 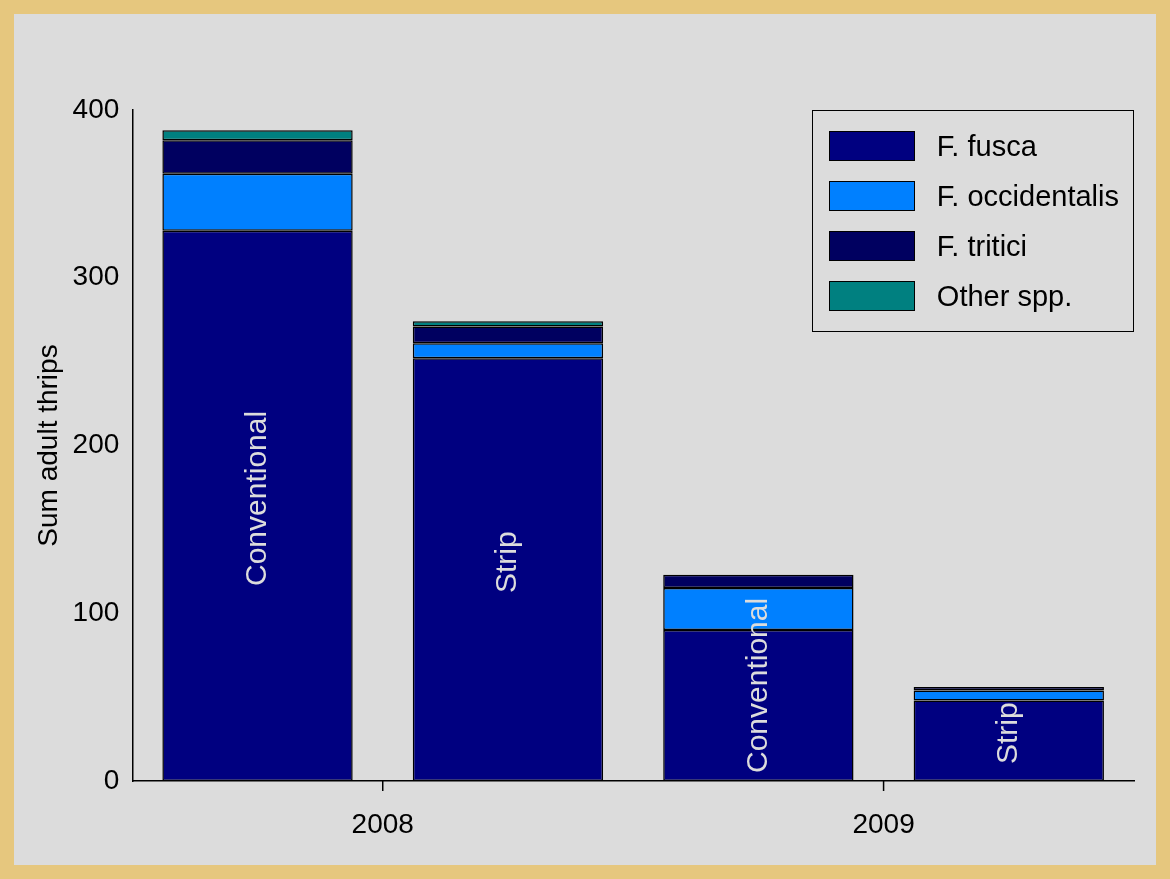 What do you see at coordinates (96, 276) in the screenshot?
I see `y-tick-label: 300` at bounding box center [96, 276].